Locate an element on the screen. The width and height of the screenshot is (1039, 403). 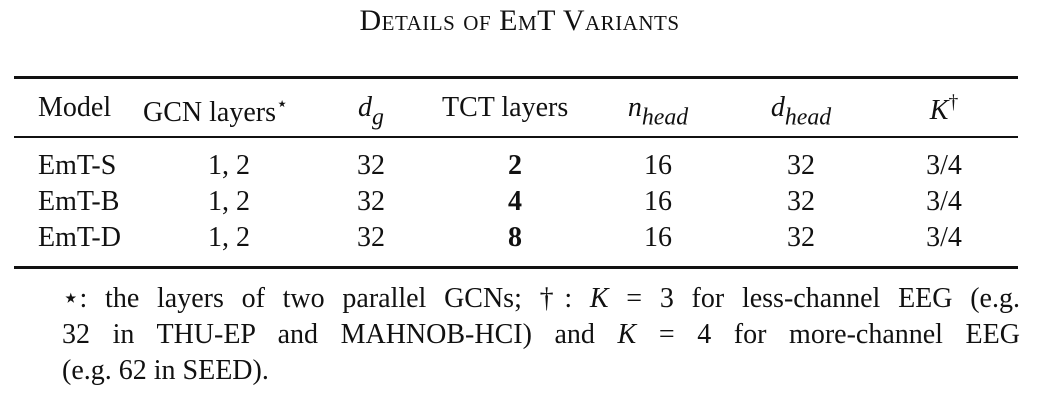
header-n-head: nhead is located at coordinates (658, 111).